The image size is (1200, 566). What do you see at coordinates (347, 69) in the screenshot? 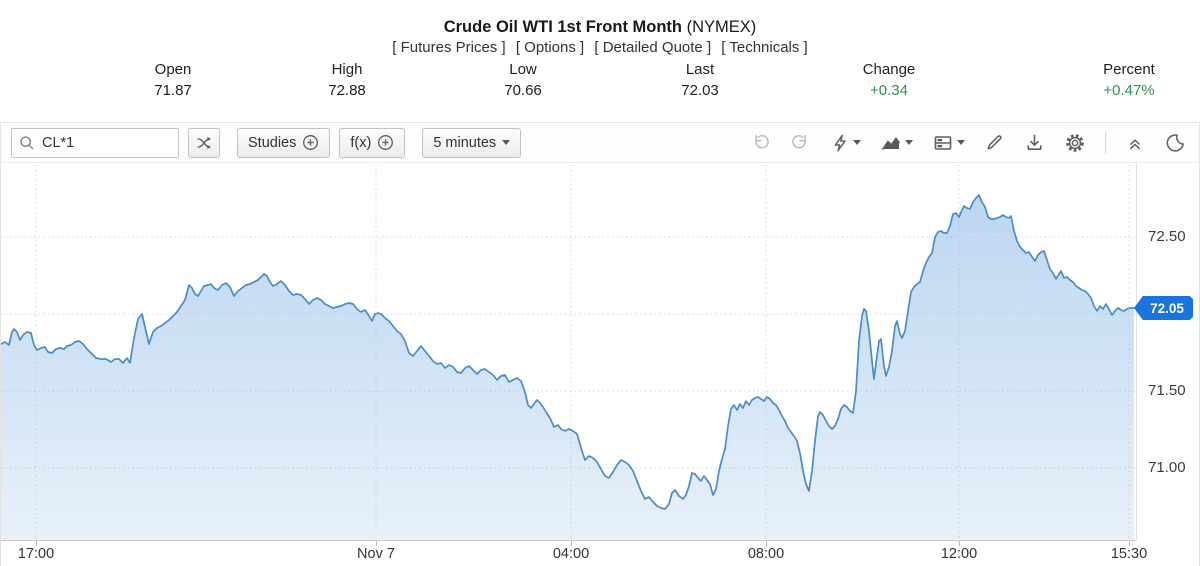
I see `stat-label: High` at bounding box center [347, 69].